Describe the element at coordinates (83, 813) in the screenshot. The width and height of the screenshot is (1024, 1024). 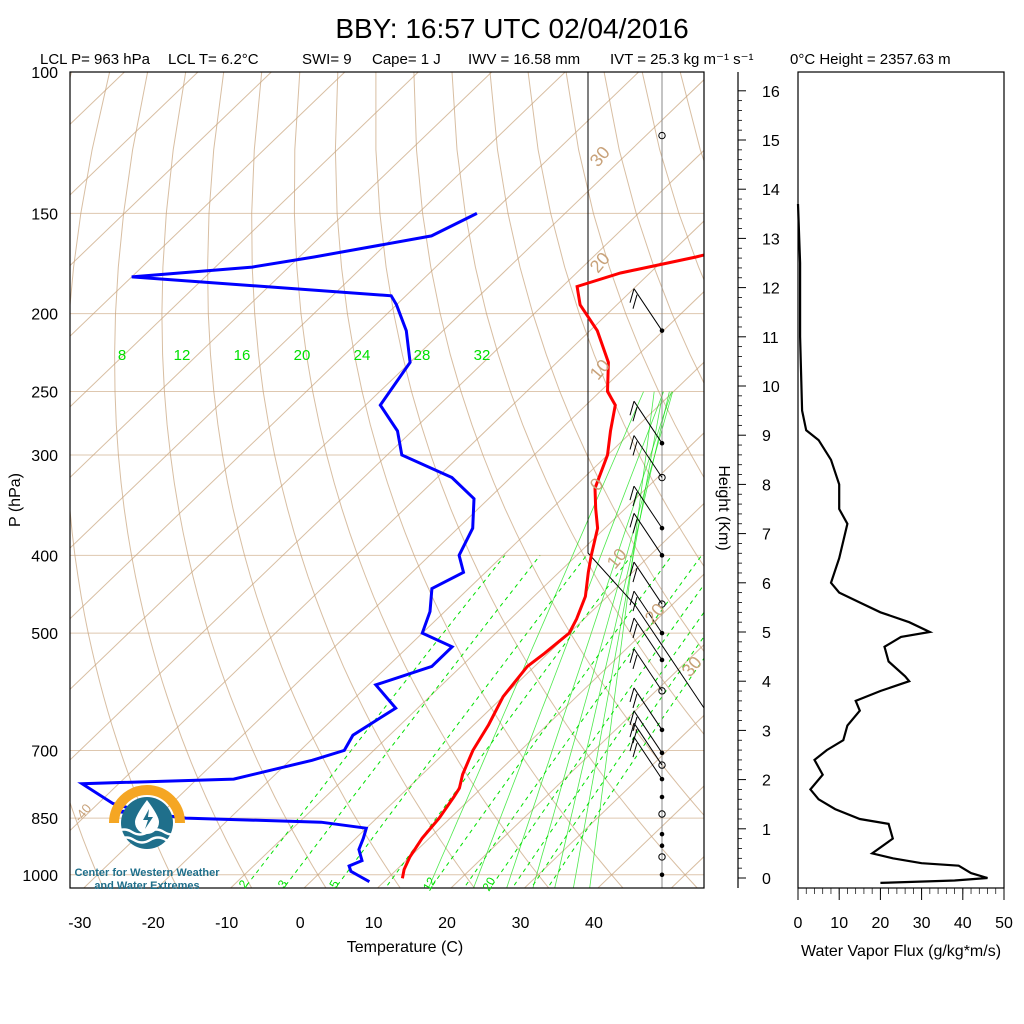
I see `isotherm-label: -40` at that location.